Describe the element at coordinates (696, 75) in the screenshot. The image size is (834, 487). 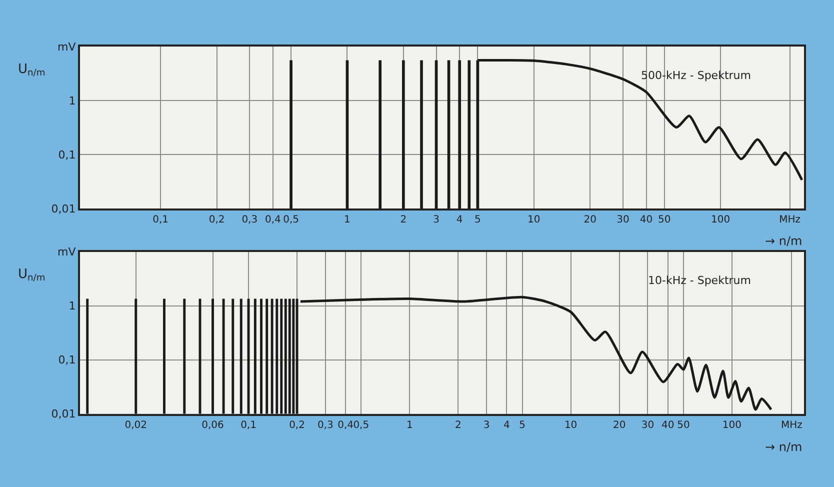
I see `annotation: 500-kHz - Spektrum` at that location.